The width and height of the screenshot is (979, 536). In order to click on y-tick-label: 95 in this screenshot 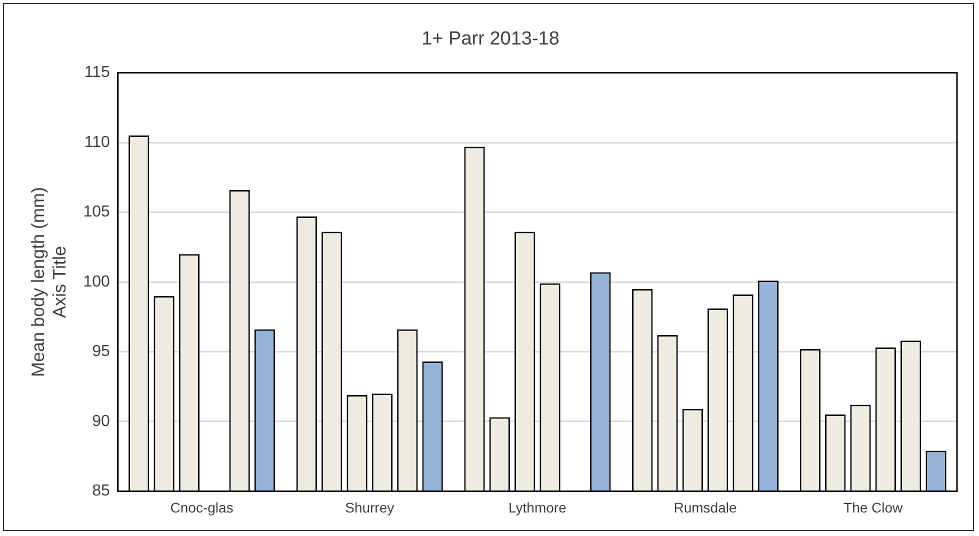, I will do `click(101, 351)`.